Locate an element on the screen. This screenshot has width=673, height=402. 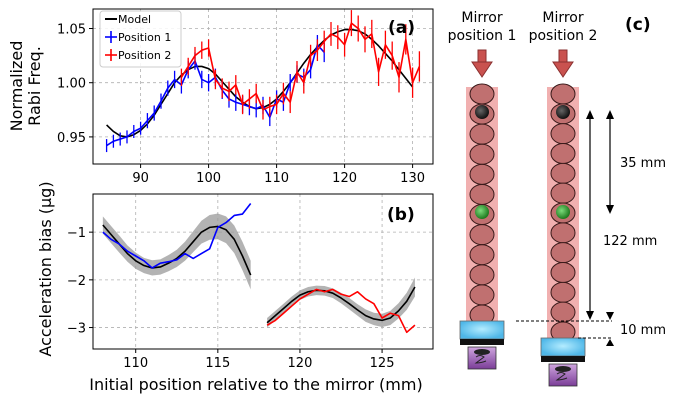
column-1-label-line2: position 1 is located at coordinates (482, 36).